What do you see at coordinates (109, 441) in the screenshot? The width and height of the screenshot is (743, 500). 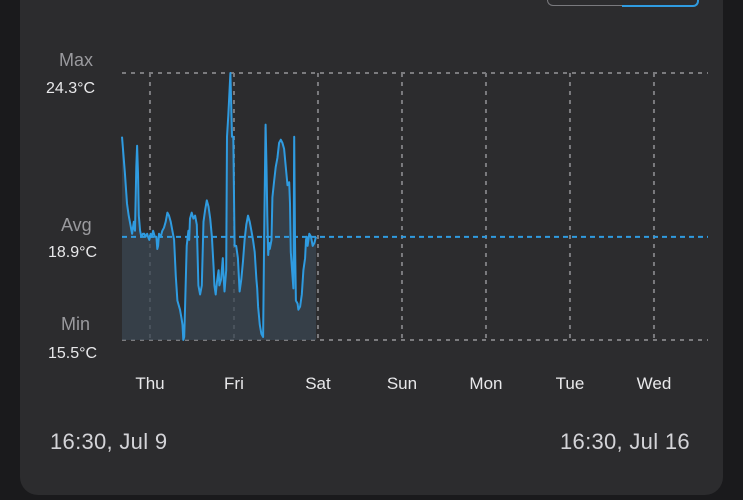 I see `start-timestamp: 16:30, Jul 9` at bounding box center [109, 441].